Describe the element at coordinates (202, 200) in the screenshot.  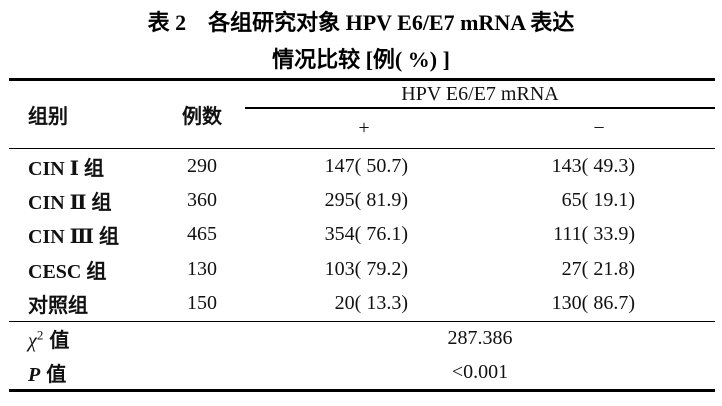
I see `cell-n: 360` at that location.